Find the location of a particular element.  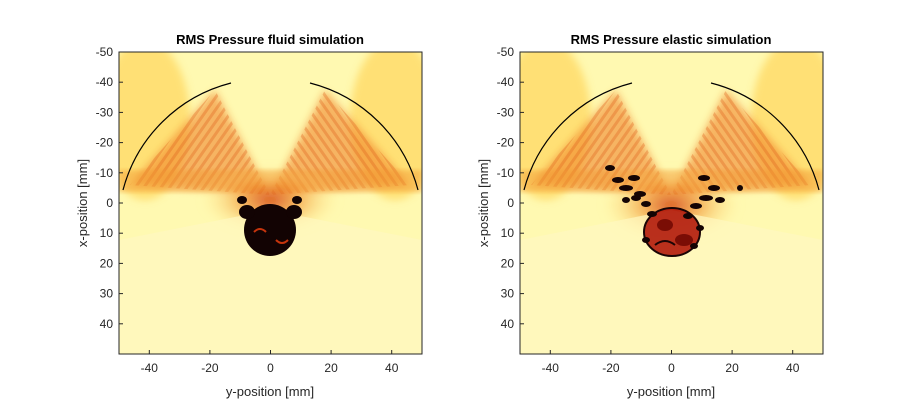

chart-title: RMS Pressure fluid simulation is located at coordinates (270, 39).